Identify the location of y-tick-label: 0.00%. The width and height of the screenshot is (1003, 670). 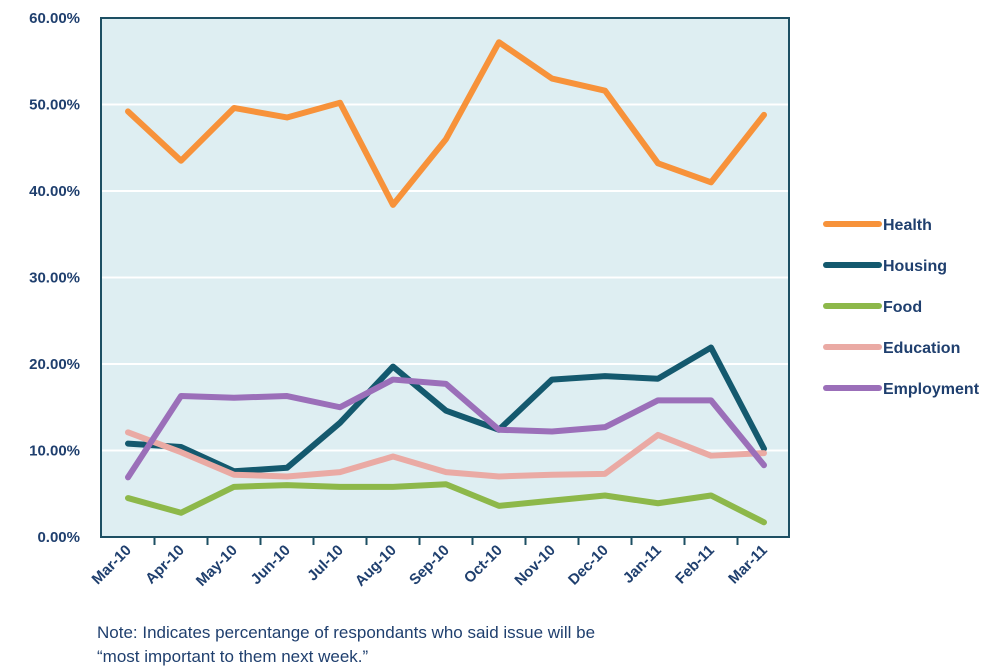
(58, 537).